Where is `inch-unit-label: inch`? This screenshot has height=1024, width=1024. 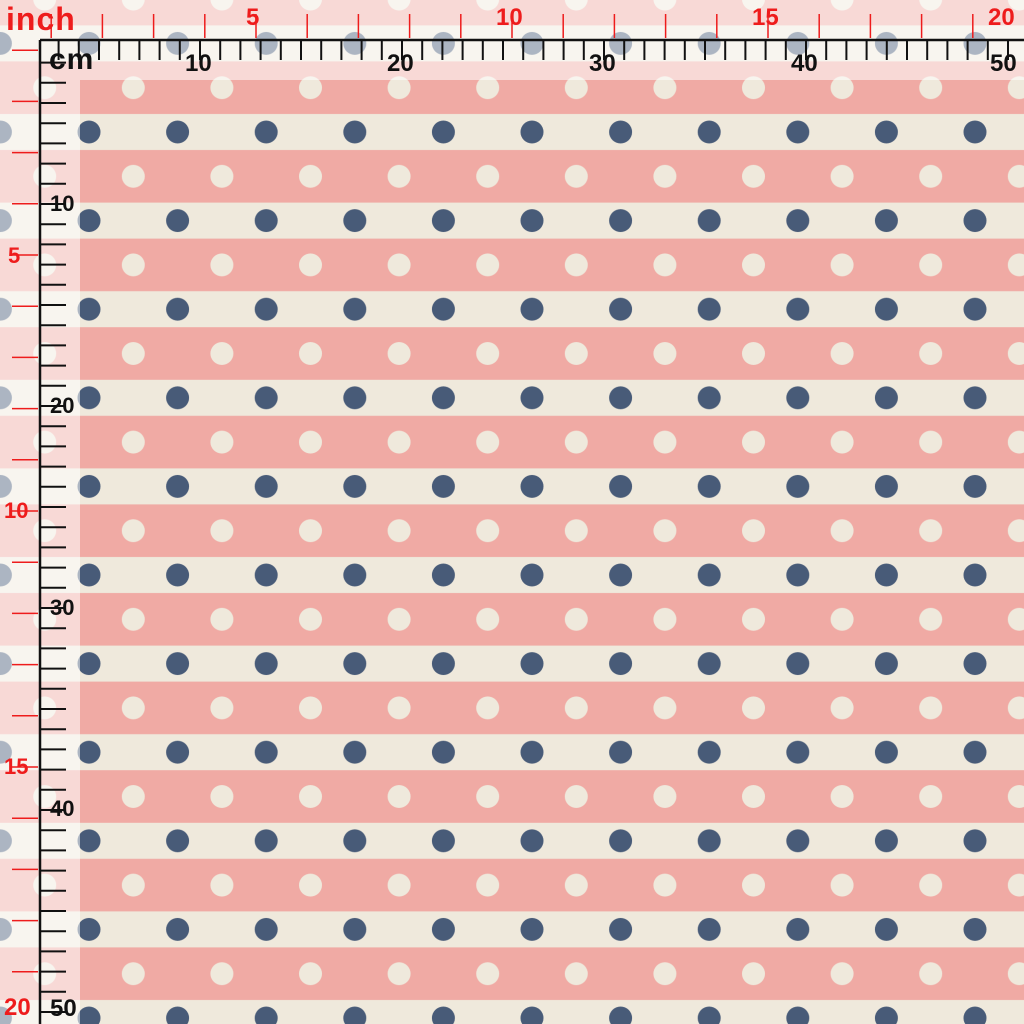
inch-unit-label: inch is located at coordinates (41, 19).